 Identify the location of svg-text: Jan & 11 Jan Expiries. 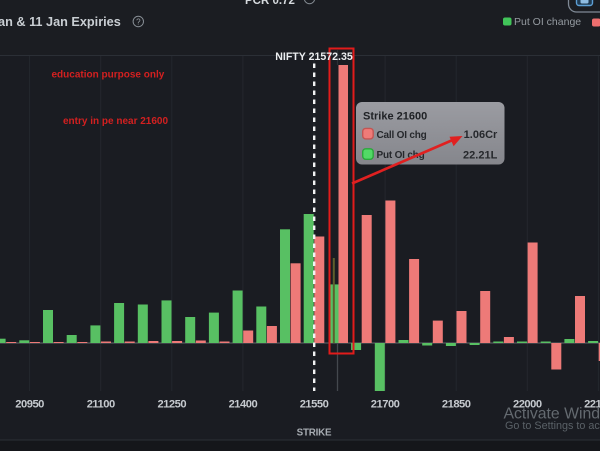
(60, 22).